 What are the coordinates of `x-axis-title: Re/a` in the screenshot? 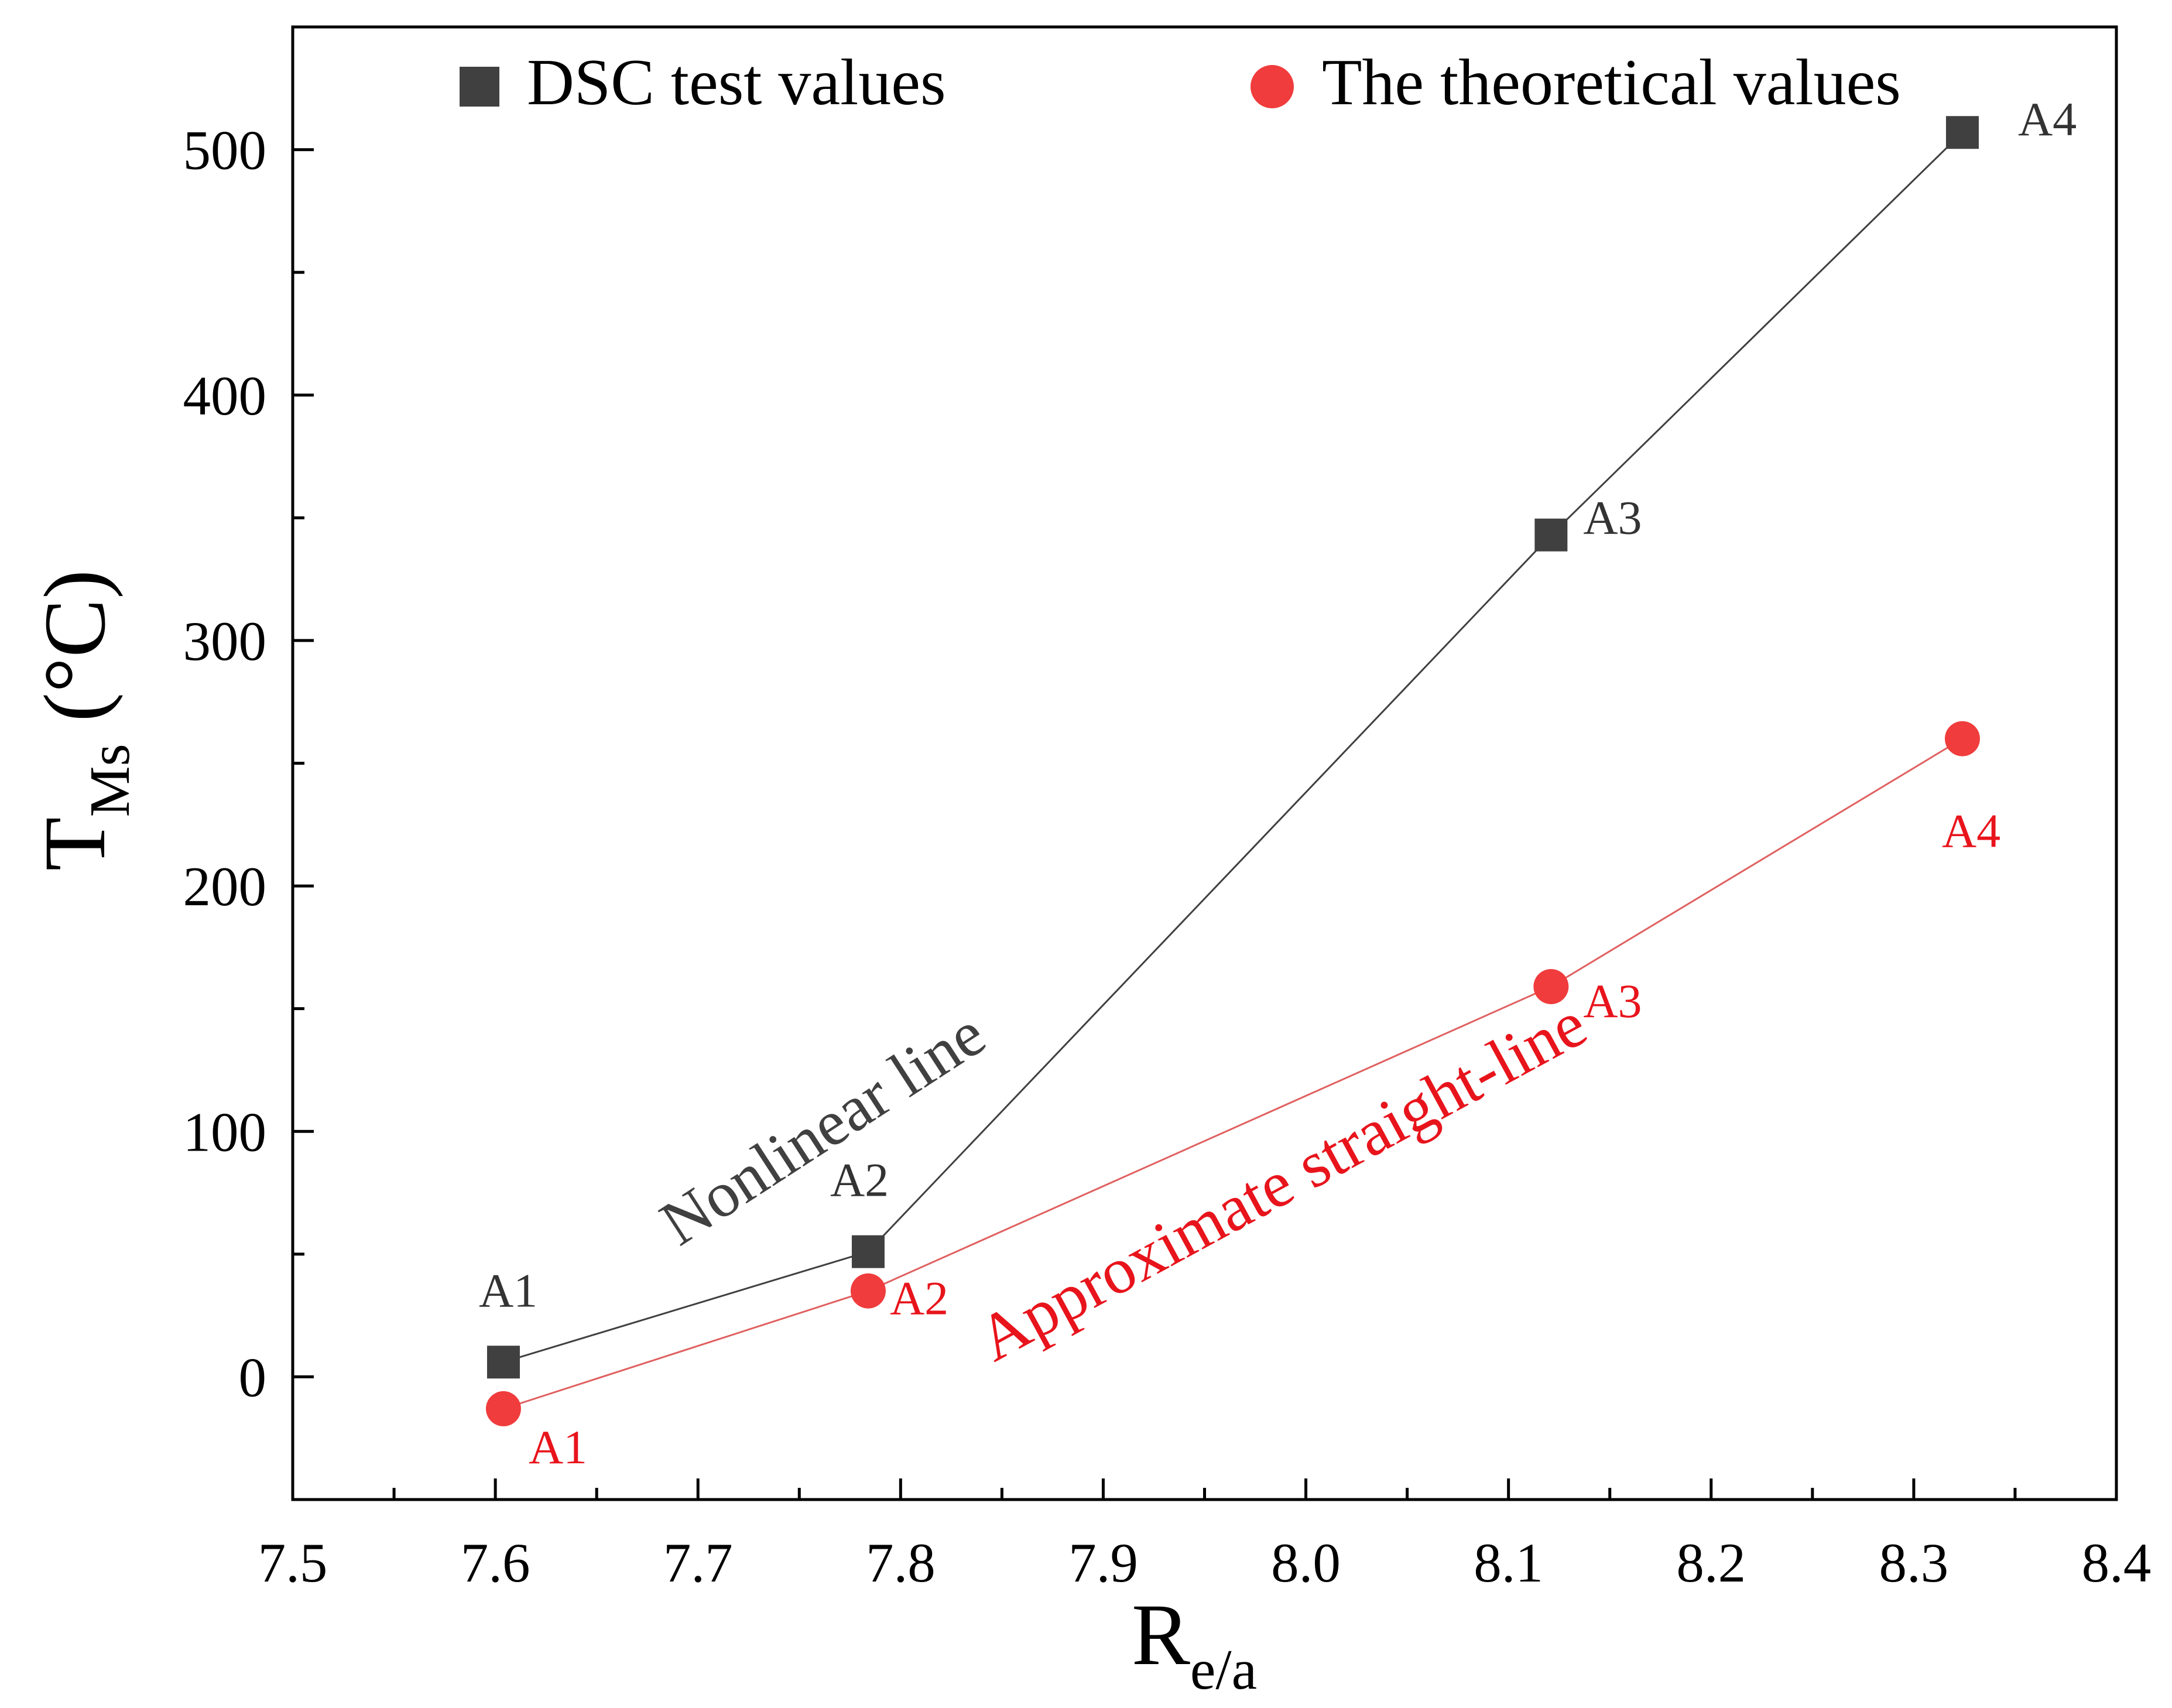 It's located at (1194, 1644).